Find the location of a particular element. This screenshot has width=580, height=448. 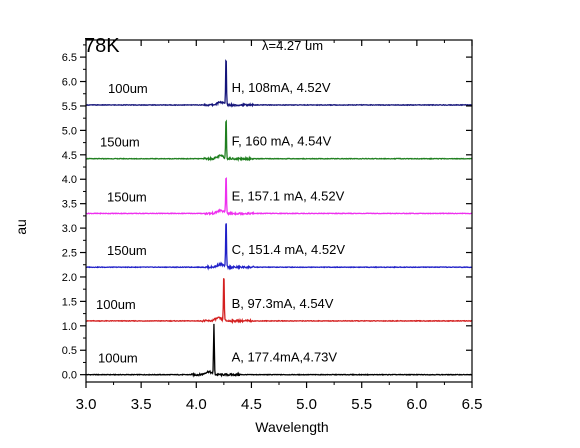

series-device-label: B, 97.3mA, 4.54V is located at coordinates (283, 303).